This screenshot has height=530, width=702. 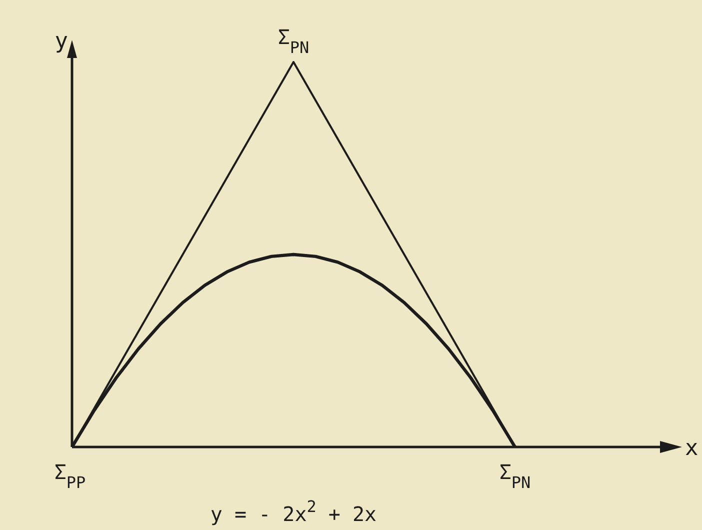 I want to click on text: x, so click(x=691, y=448).